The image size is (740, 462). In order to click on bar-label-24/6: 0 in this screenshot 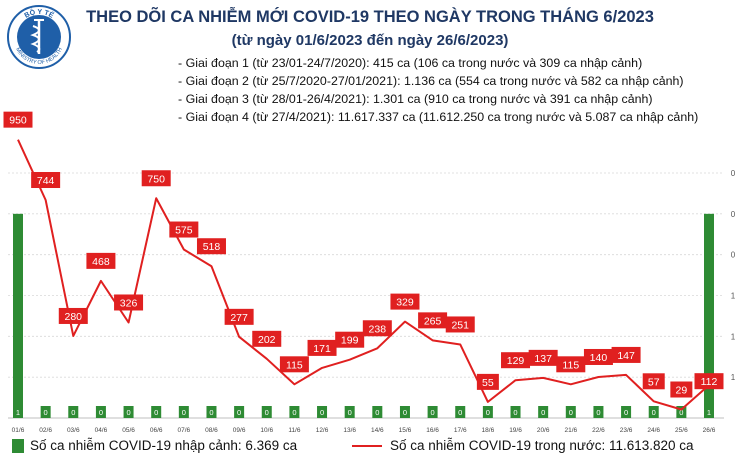, I will do `click(654, 412)`.